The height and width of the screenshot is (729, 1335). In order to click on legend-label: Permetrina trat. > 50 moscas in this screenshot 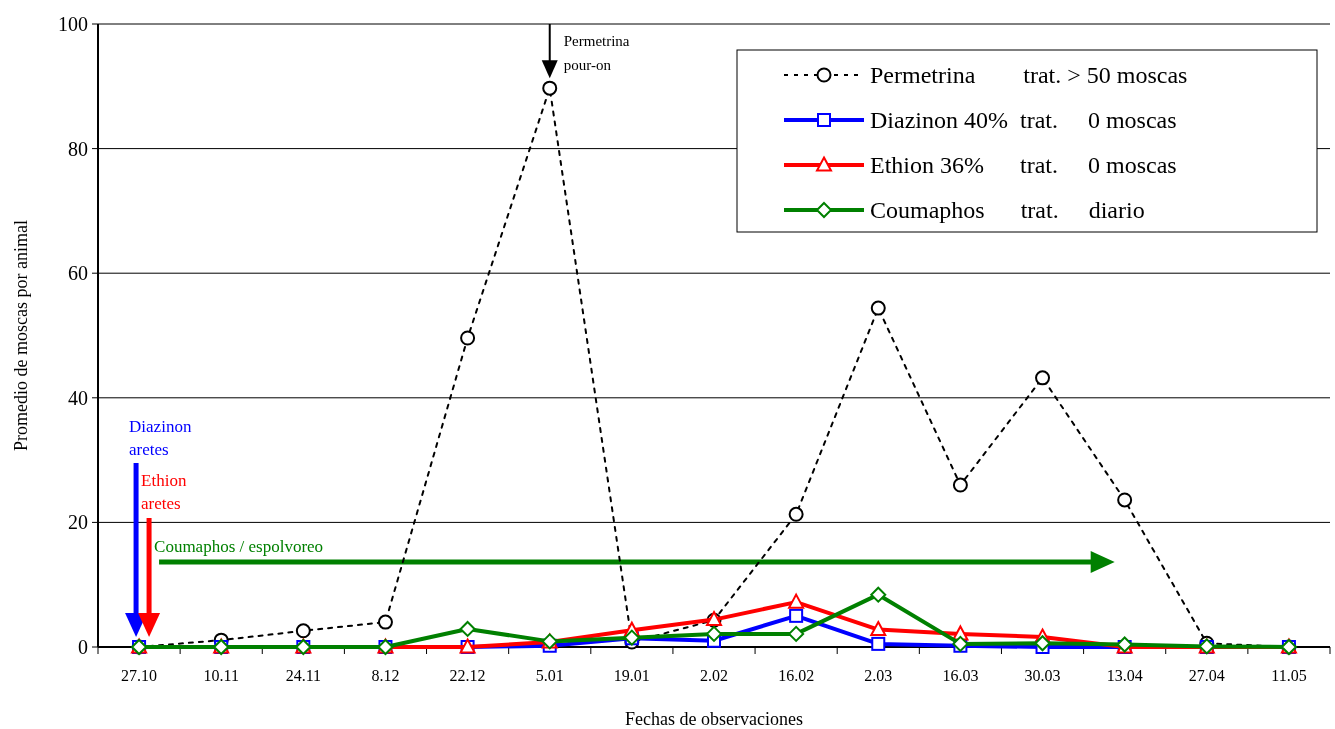, I will do `click(1029, 75)`.